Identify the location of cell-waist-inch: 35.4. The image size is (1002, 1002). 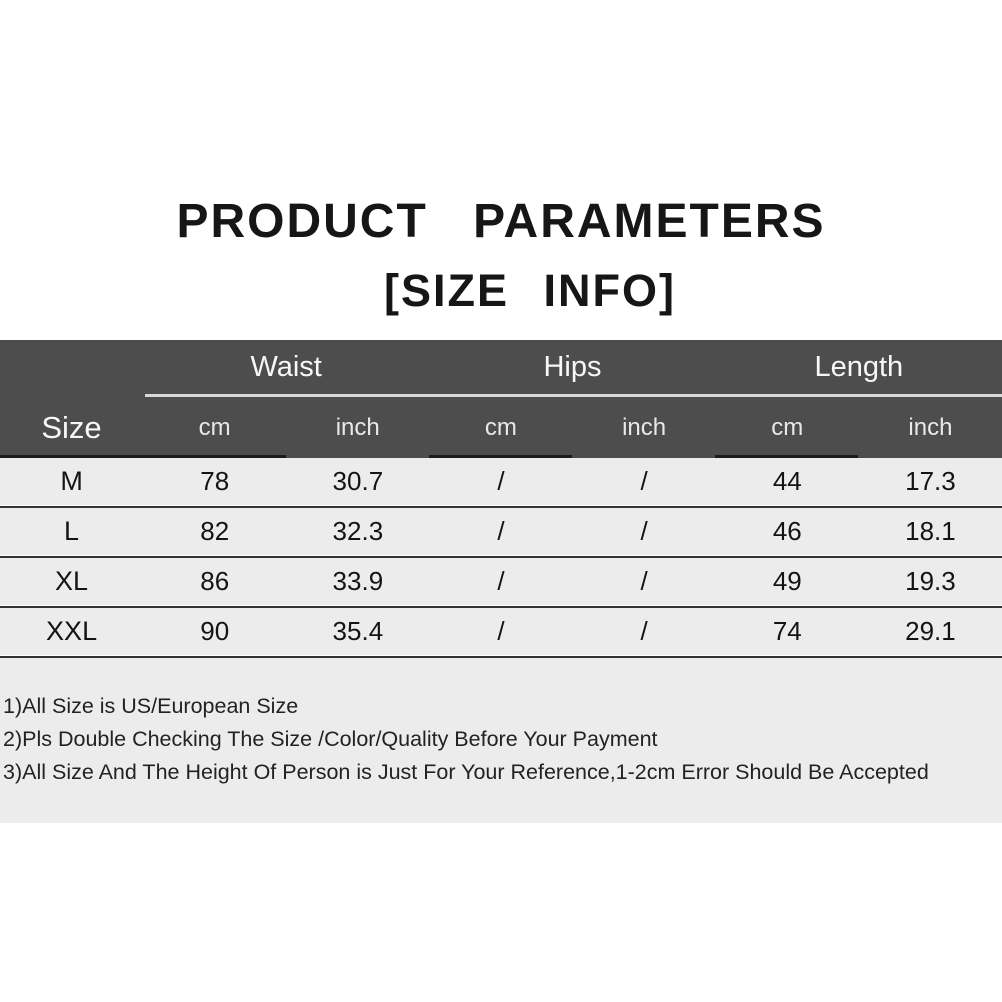
(358, 631).